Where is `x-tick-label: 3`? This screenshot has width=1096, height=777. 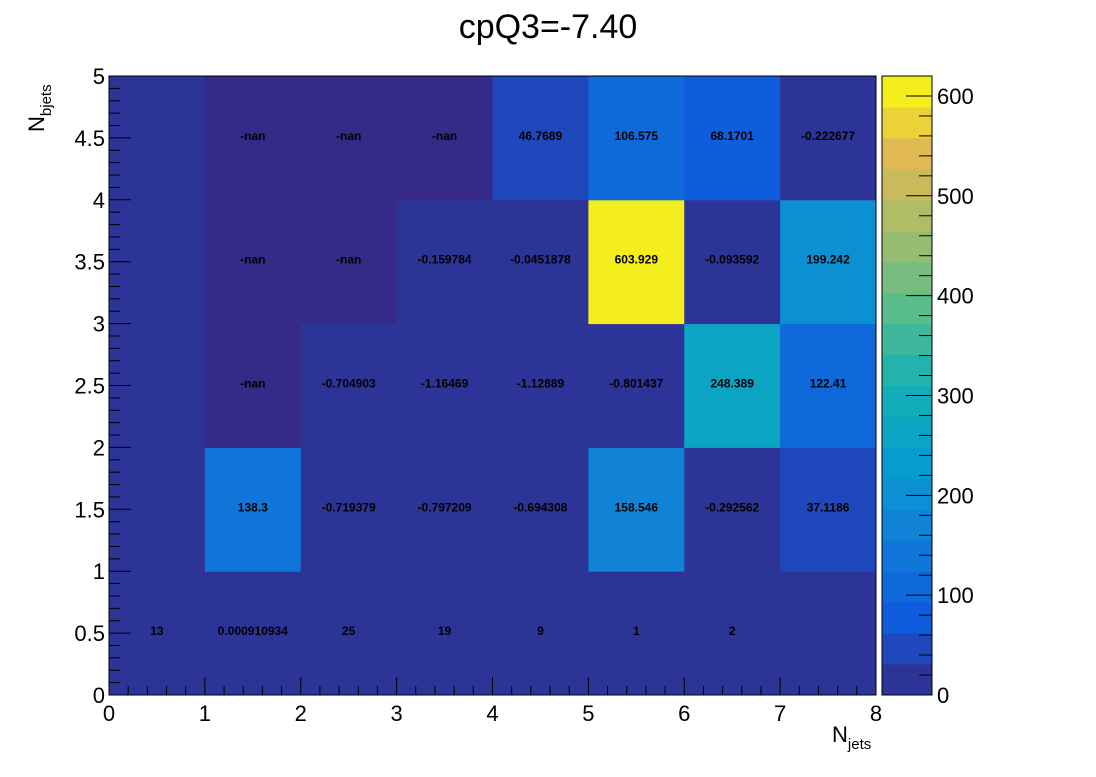 x-tick-label: 3 is located at coordinates (397, 713).